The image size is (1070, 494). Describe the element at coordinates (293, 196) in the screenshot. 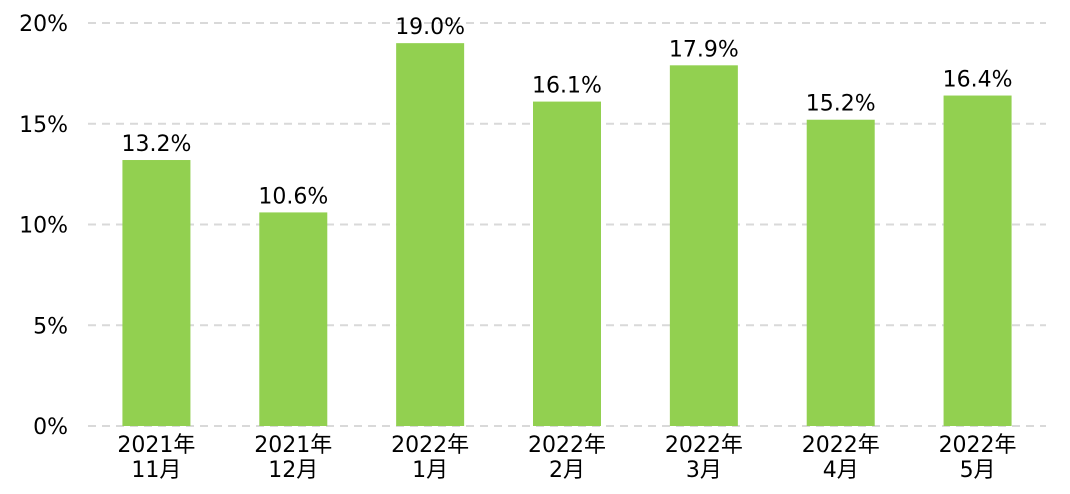

I see `data-label: 10.6%` at that location.